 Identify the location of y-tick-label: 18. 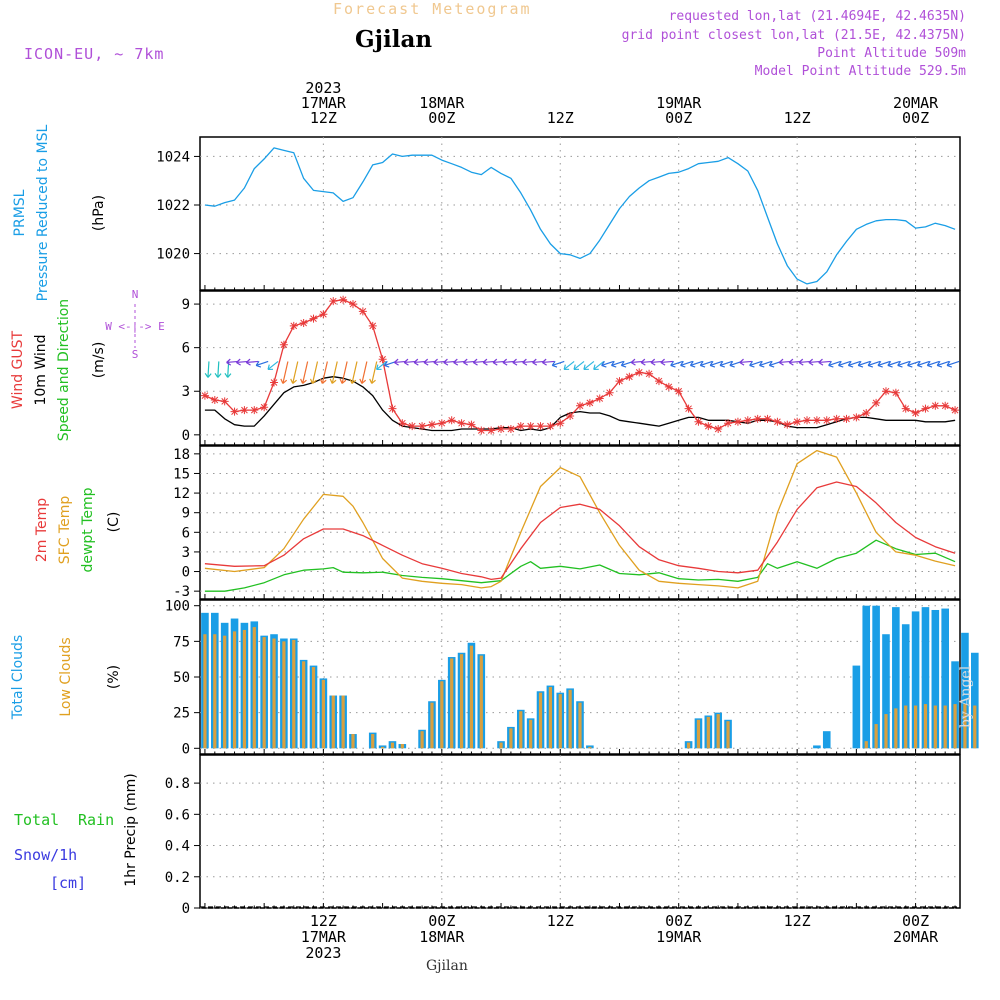
(181, 455).